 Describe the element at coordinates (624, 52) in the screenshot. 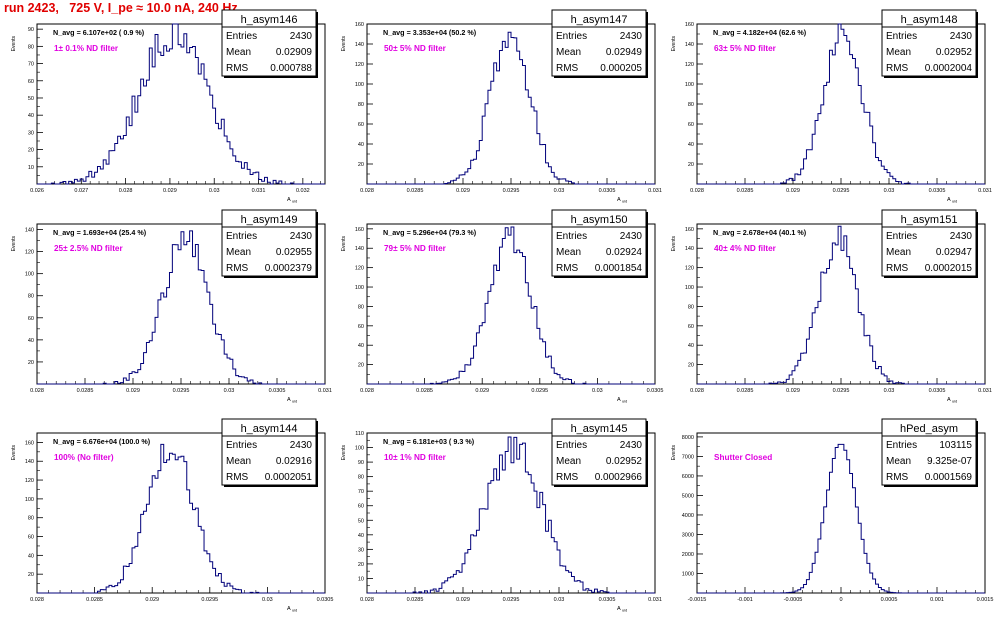

I see `stats-value: 0.02949` at that location.